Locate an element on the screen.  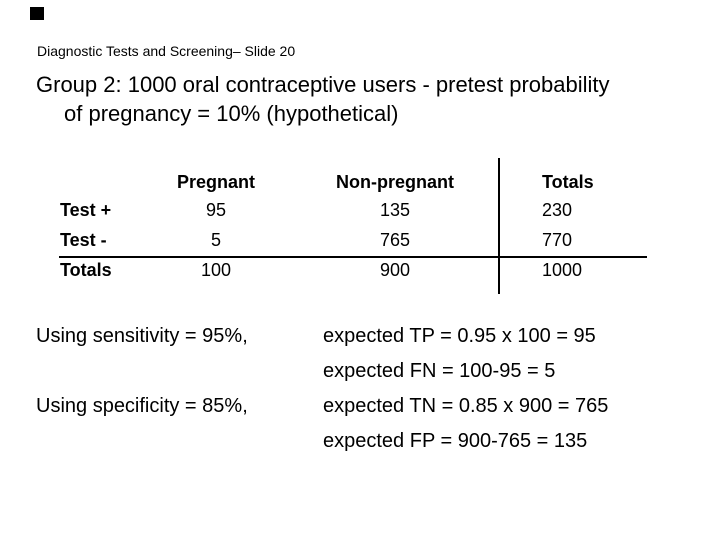
cell-pregnant-total: 100 is located at coordinates (216, 270).